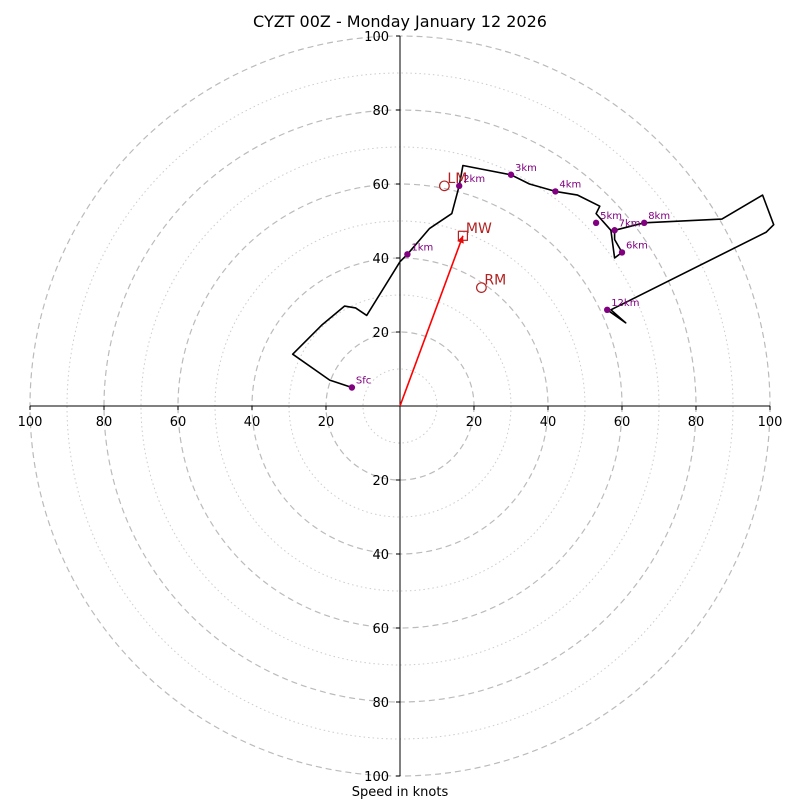  Describe the element at coordinates (178, 422) in the screenshot. I see `tick-label-x-neg: 60` at that location.